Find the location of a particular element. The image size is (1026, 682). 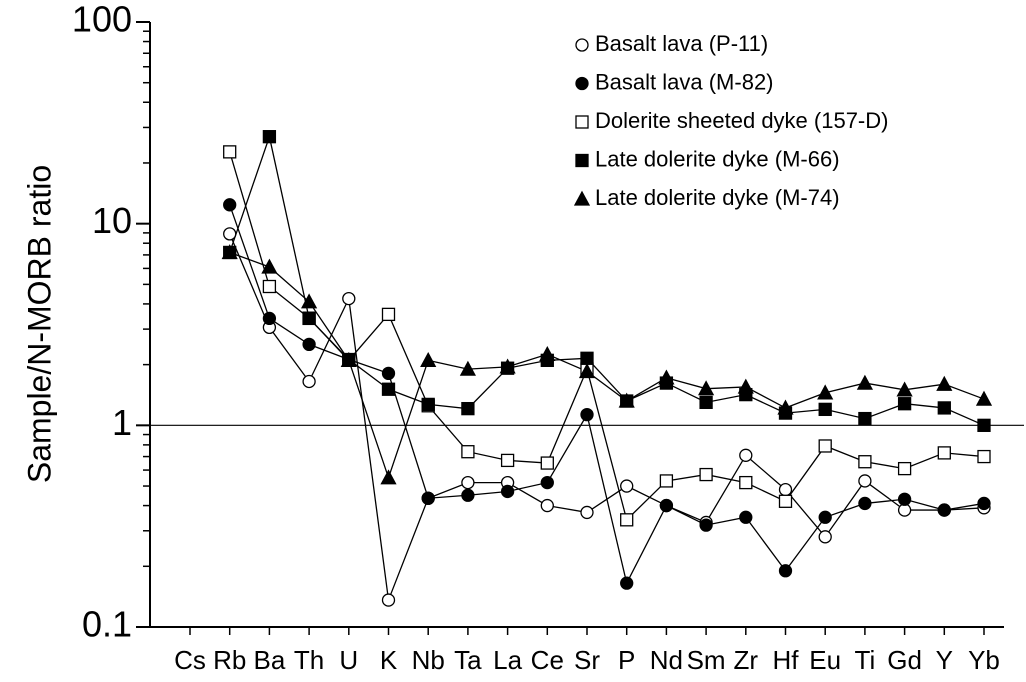

x-tick-label: Ta is located at coordinates (468, 660).